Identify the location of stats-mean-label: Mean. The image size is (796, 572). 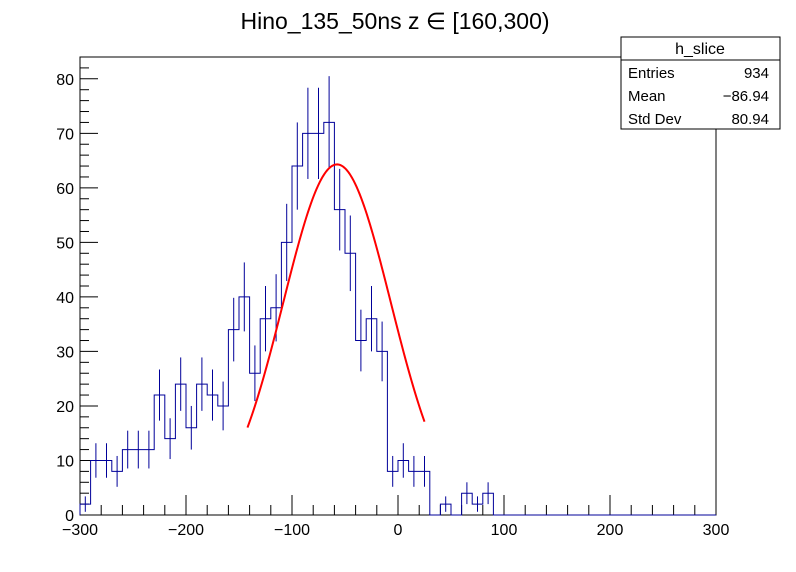
(647, 96).